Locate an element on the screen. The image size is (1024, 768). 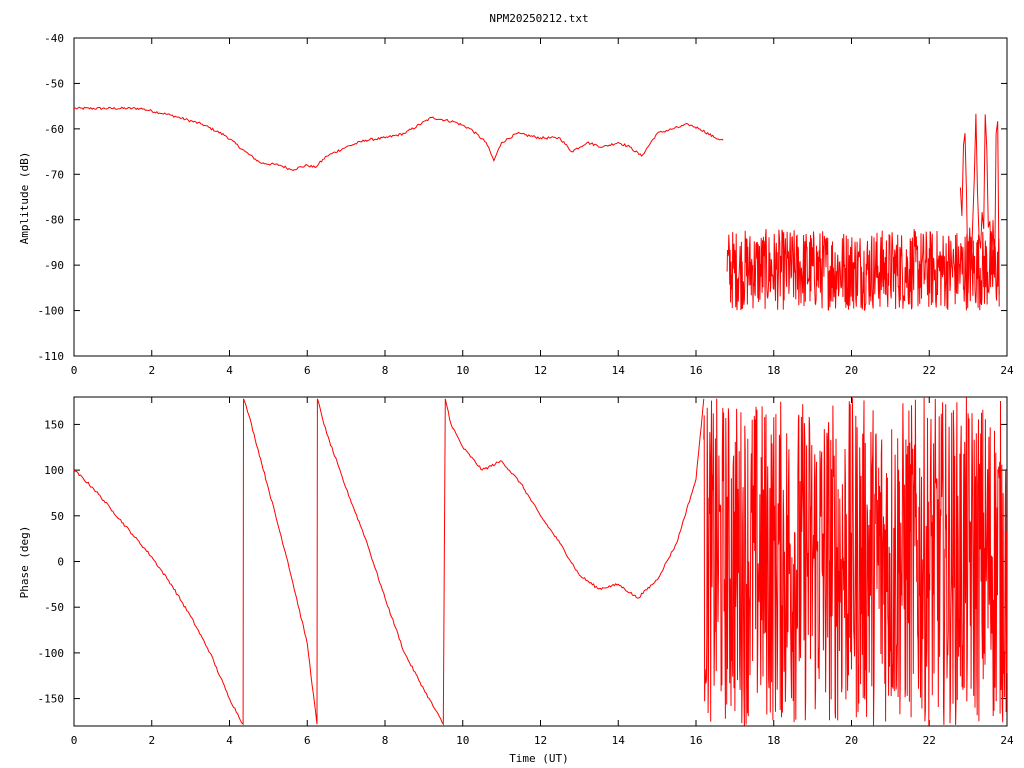
phase-ytick-label: 0 is located at coordinates (60, 562).